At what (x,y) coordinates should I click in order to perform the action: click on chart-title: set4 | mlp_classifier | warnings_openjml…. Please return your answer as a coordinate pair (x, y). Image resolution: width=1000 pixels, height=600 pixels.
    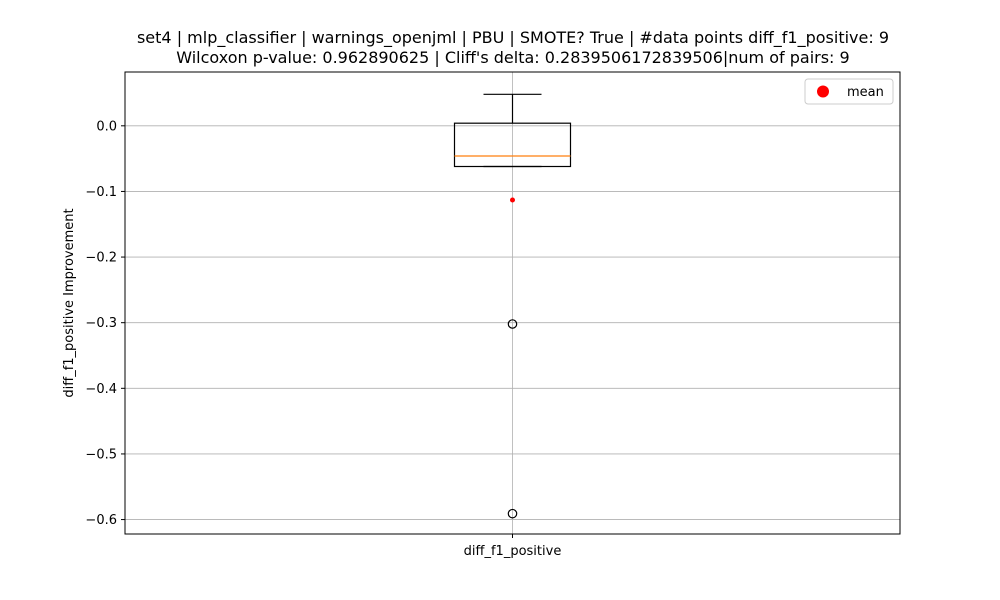
    Looking at the image, I should click on (513, 38).